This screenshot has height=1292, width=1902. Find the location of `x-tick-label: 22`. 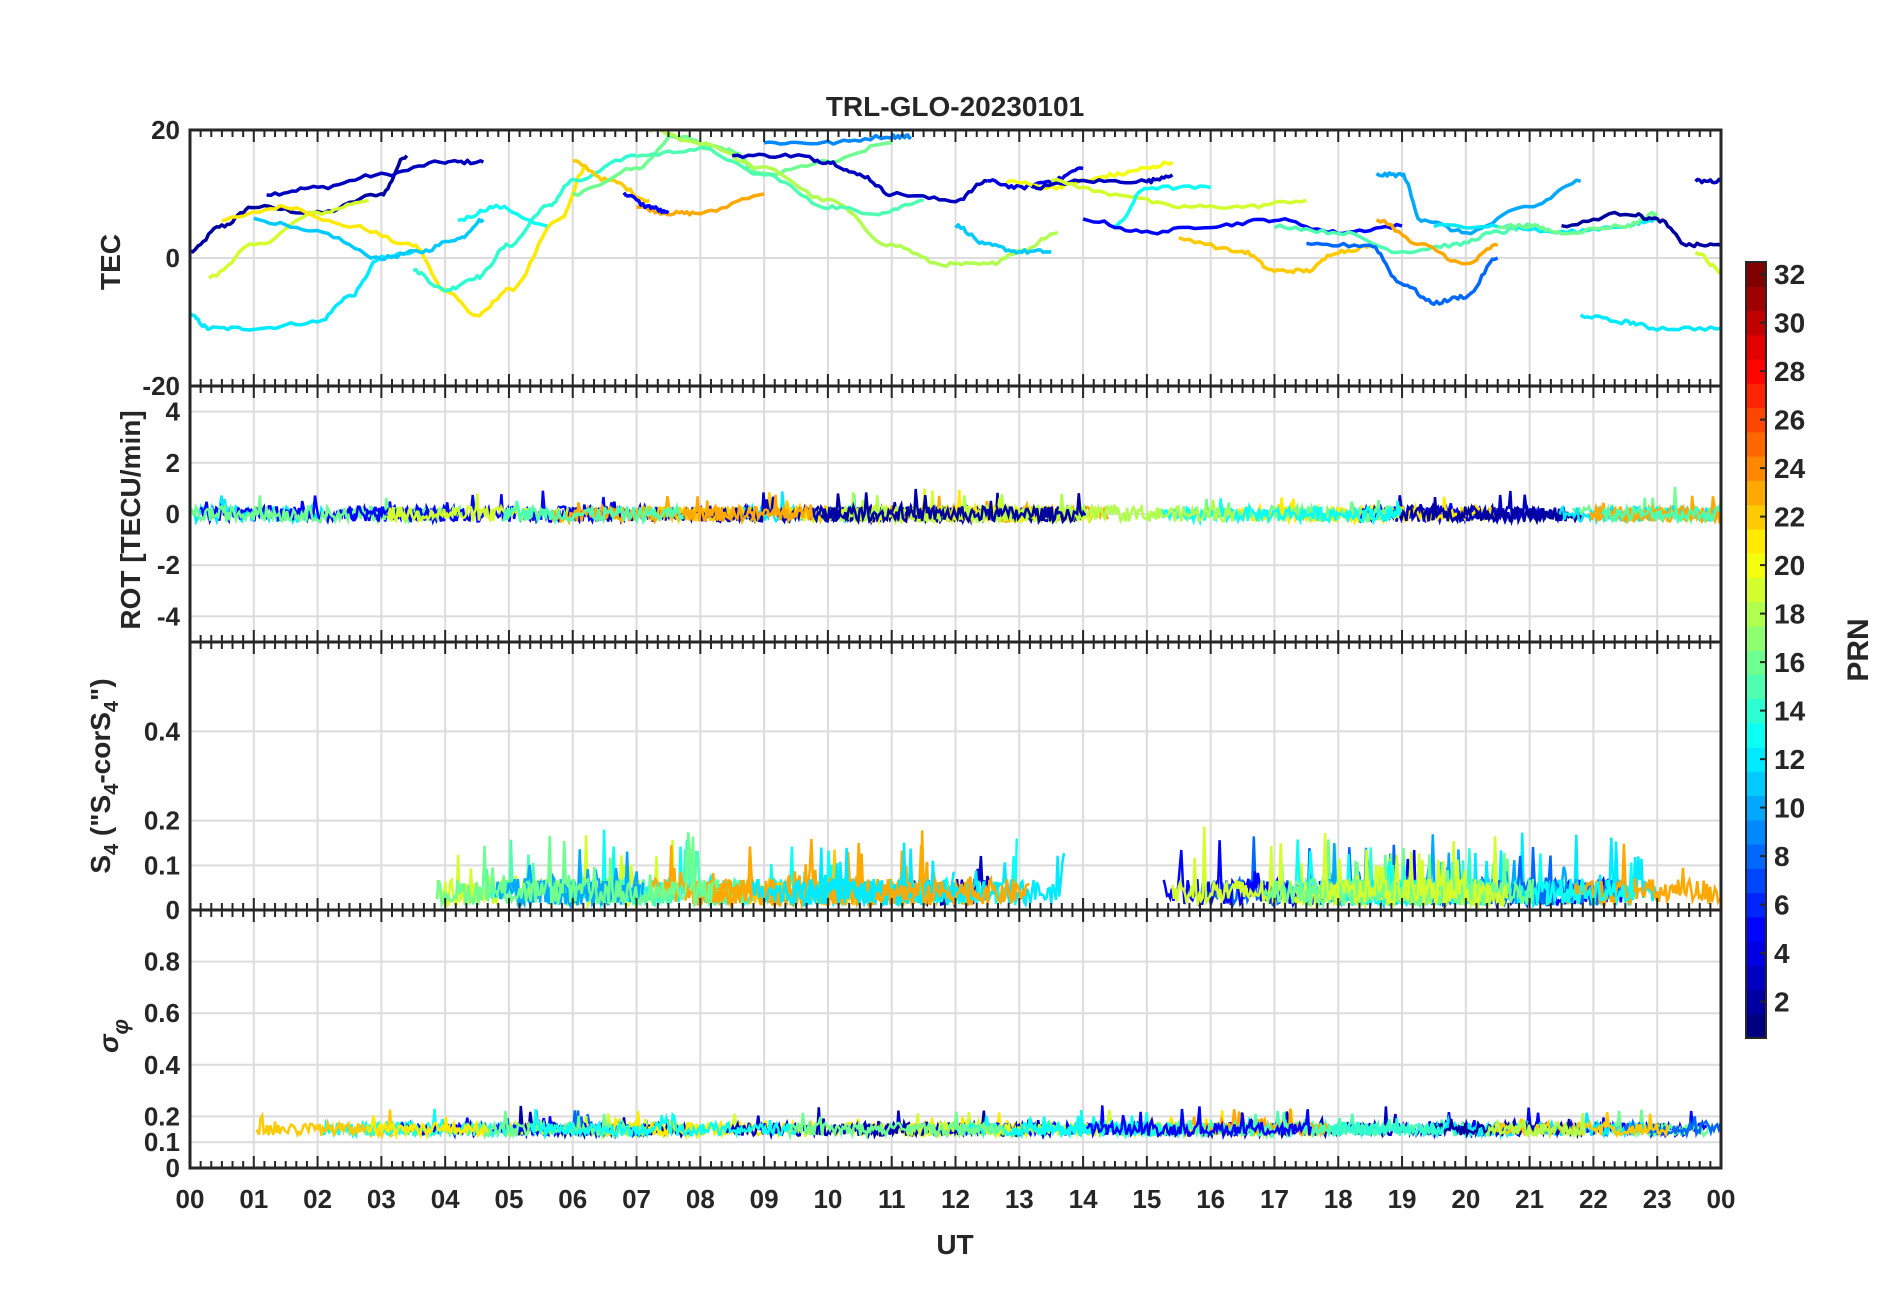

x-tick-label: 22 is located at coordinates (1593, 1199).